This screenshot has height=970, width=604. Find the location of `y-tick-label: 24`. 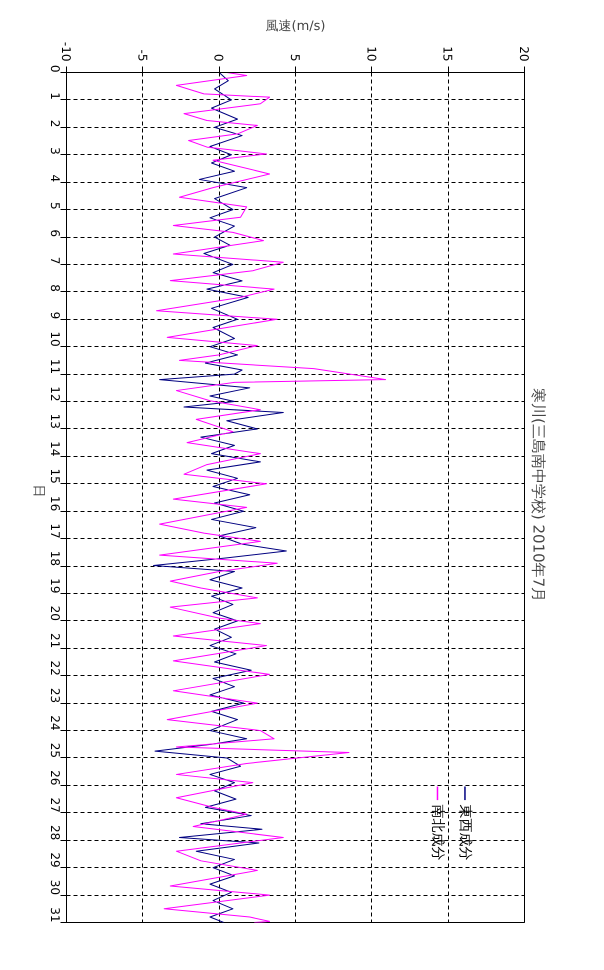

y-tick-label: 24 is located at coordinates (55, 723).